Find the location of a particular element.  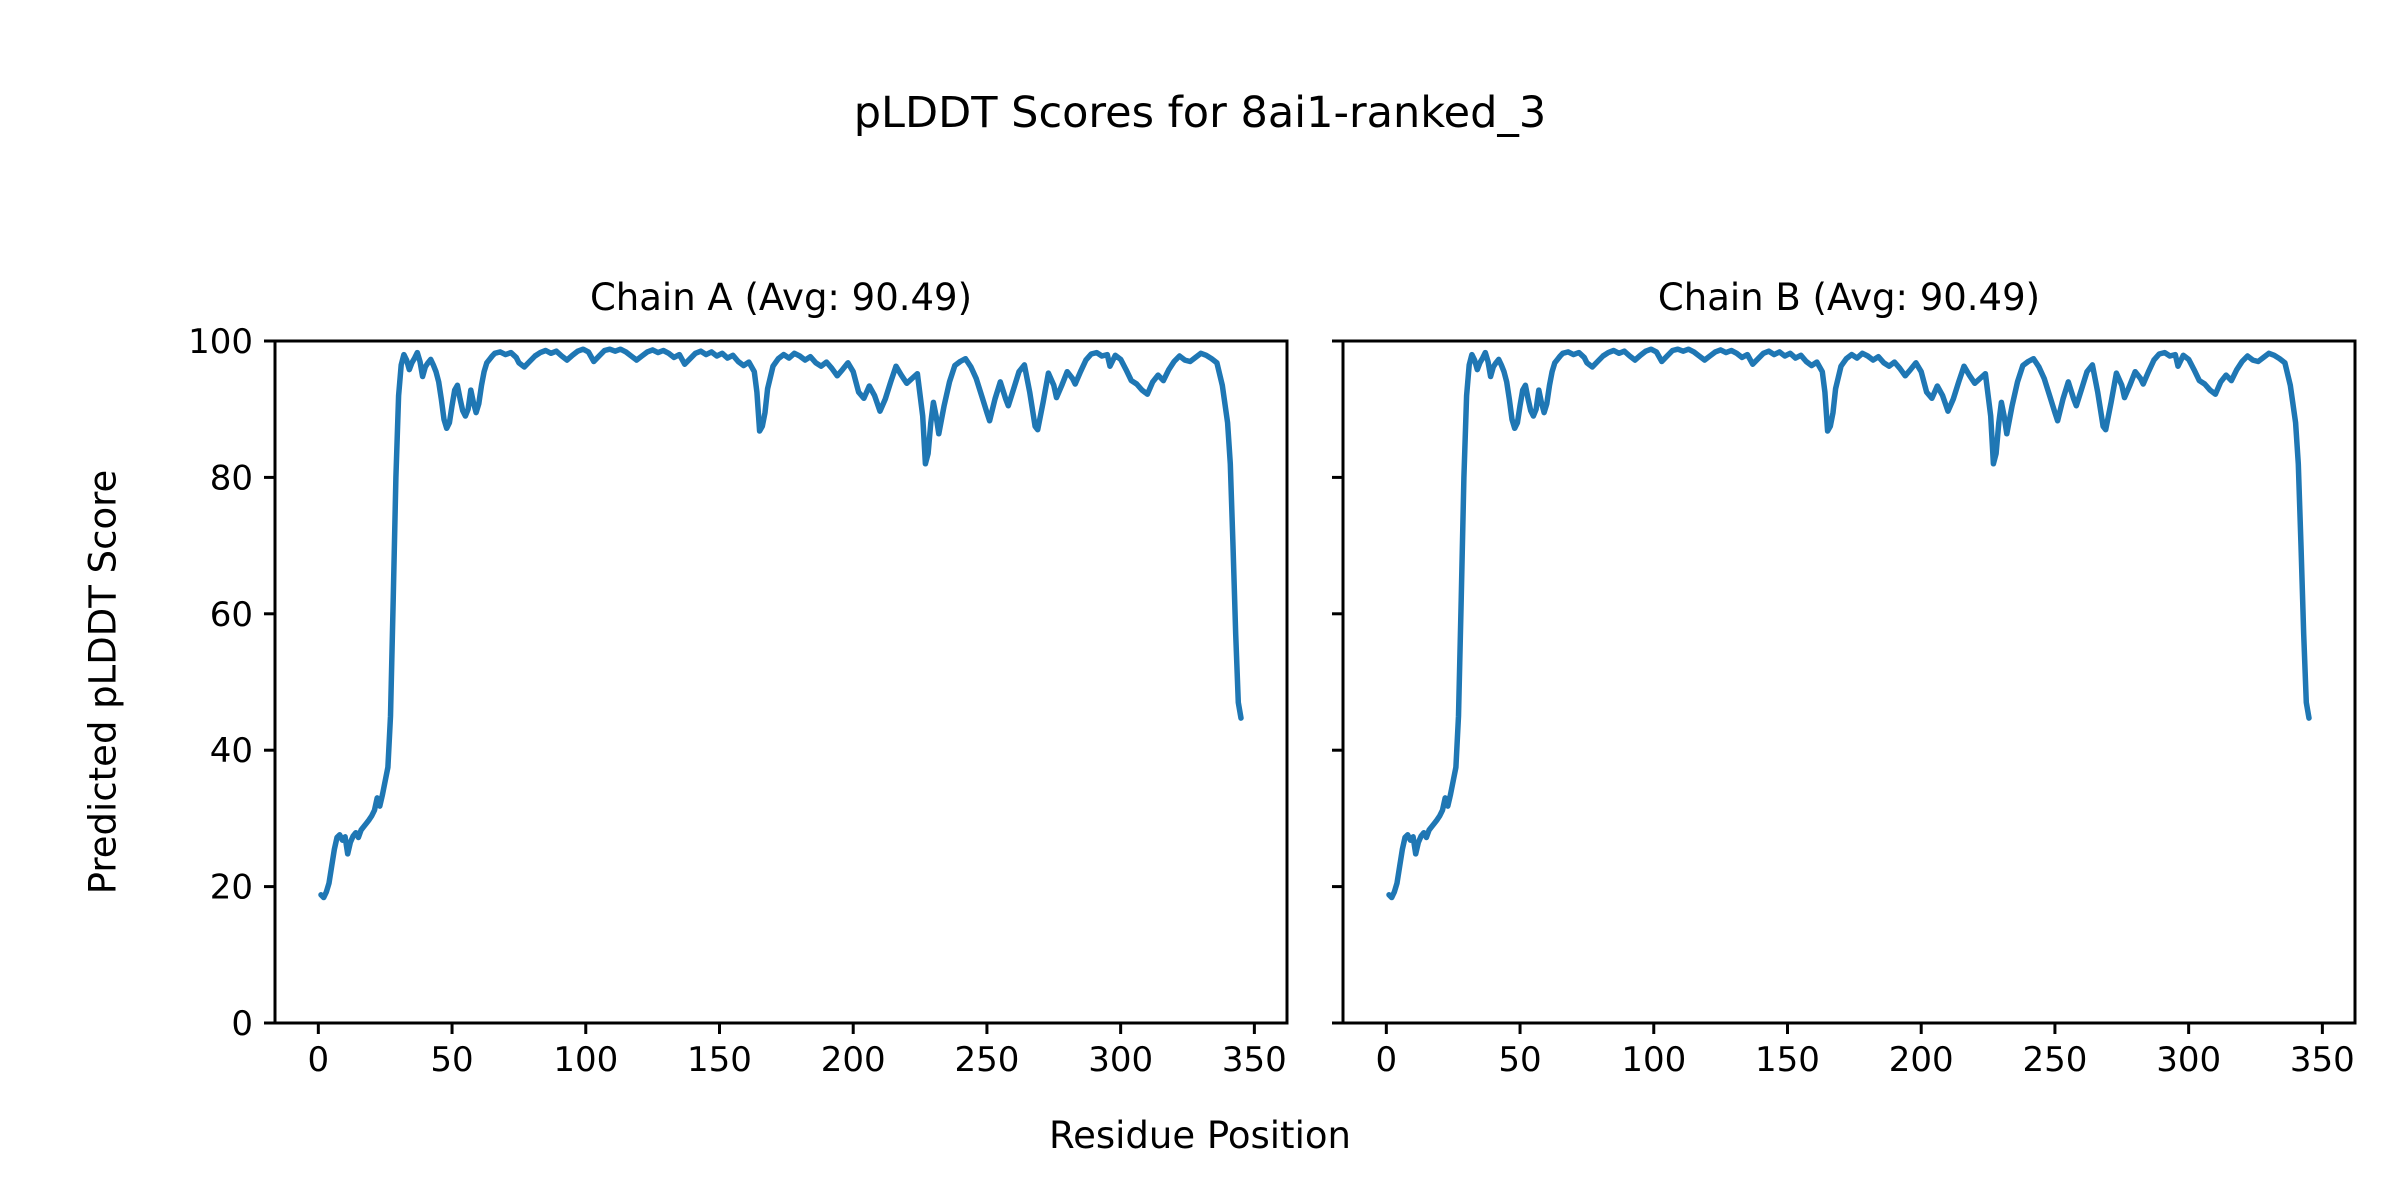

y-tick-label: 80 is located at coordinates (231, 478).